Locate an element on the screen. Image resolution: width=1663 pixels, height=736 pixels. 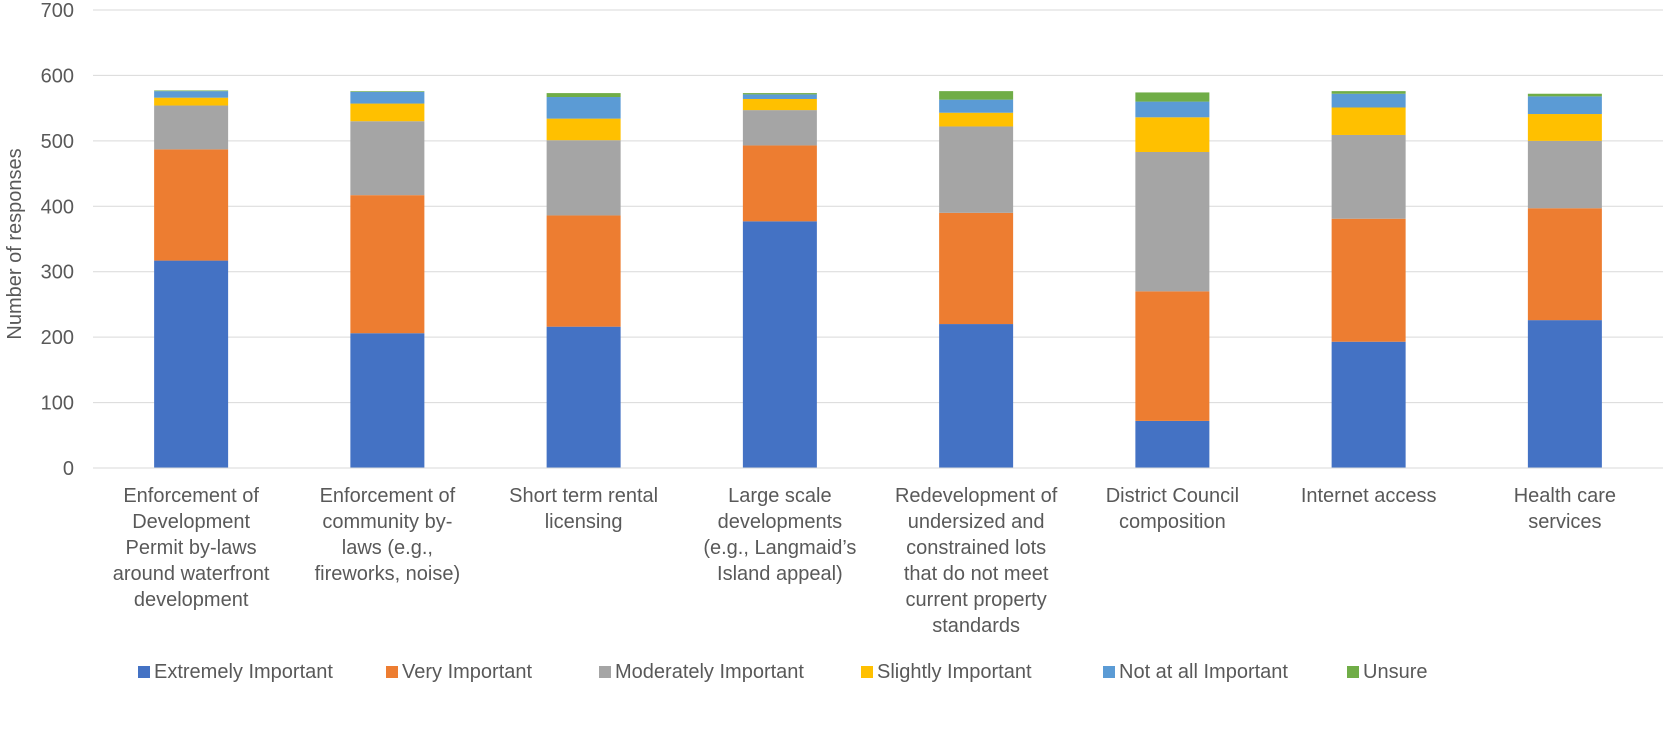
x-category-label-line: that do not meet is located at coordinates (976, 574).